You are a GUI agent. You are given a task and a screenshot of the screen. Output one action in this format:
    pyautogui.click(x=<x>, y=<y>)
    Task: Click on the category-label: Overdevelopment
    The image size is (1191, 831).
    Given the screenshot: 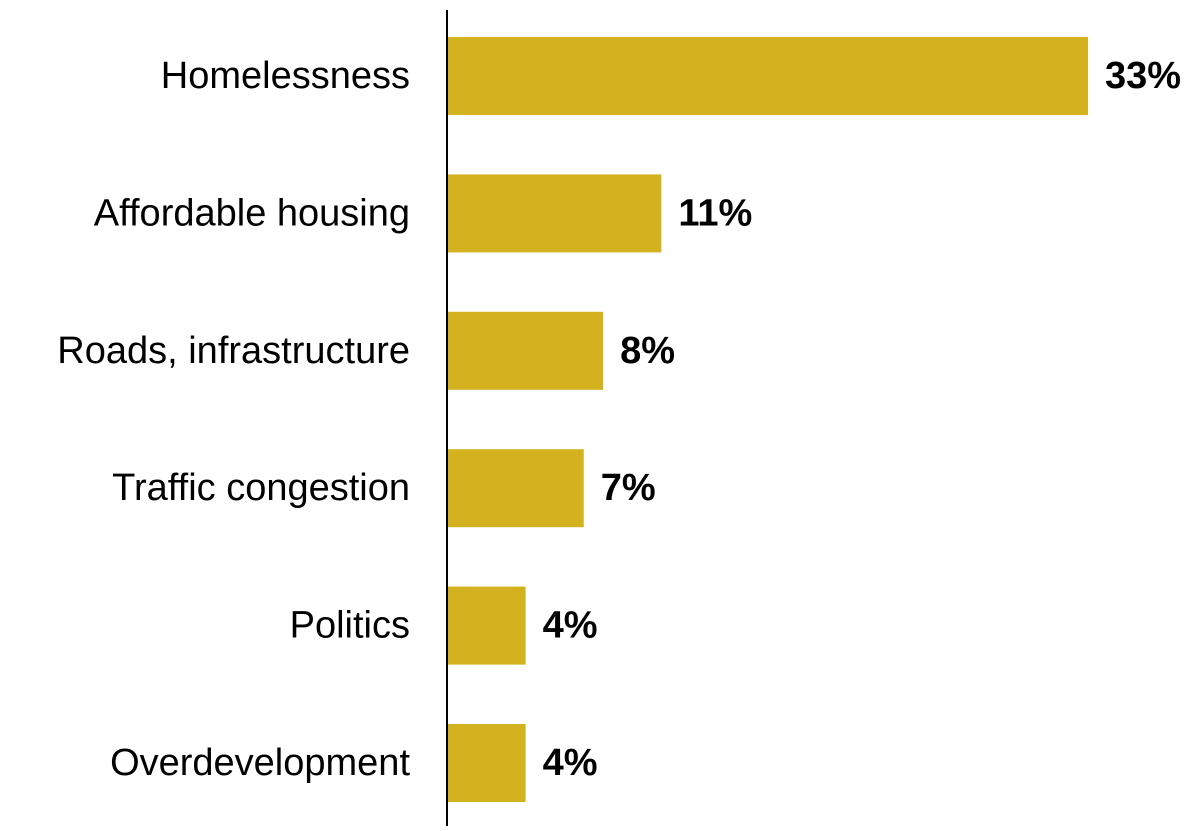 What is the action you would take?
    pyautogui.click(x=260, y=763)
    